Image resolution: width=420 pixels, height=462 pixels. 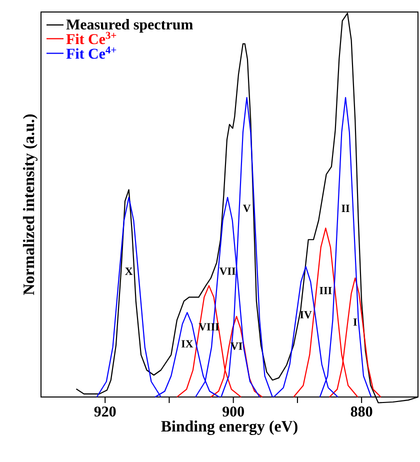 What do you see at coordinates (246, 208) in the screenshot?
I see `annotation: V` at bounding box center [246, 208].